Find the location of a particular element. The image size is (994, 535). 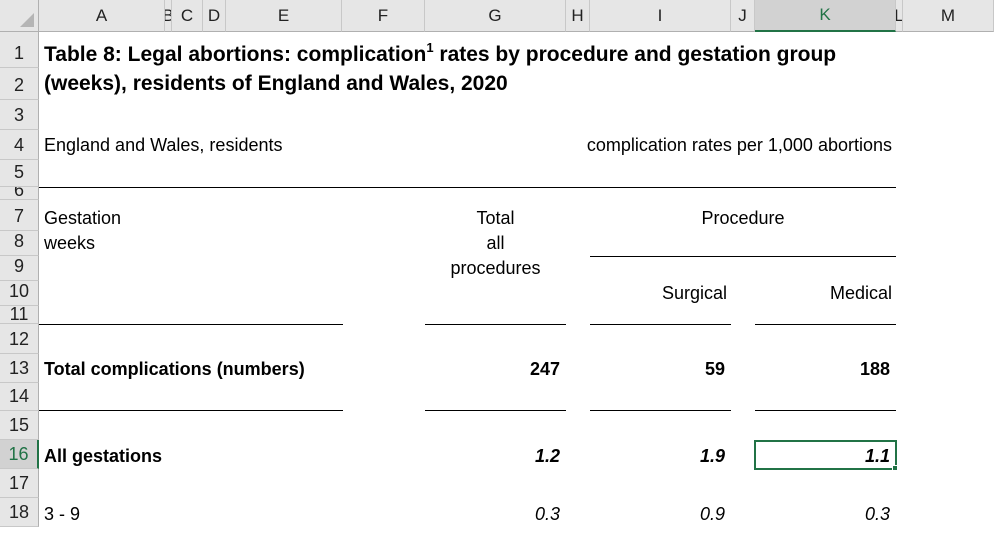

row-header-12: 12 is located at coordinates (19, 339).